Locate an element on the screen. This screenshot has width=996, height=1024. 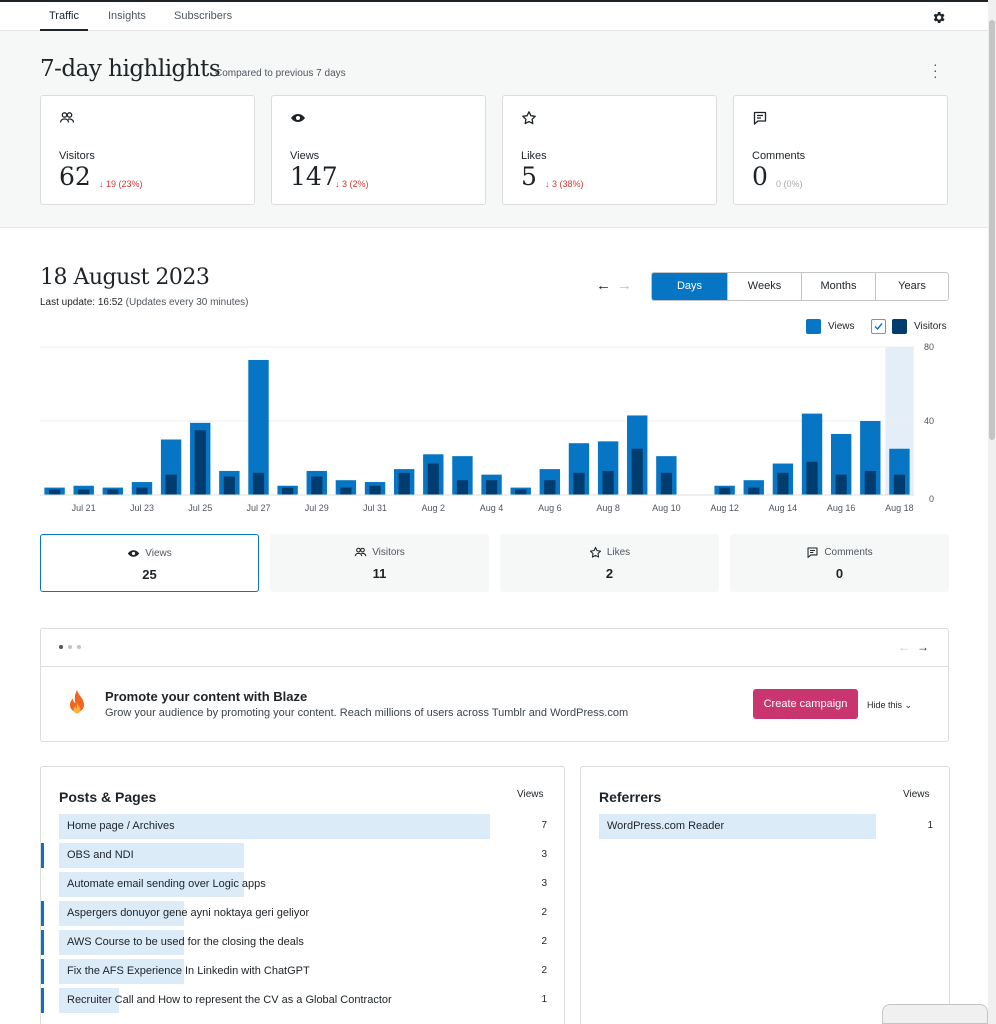
highlight-label: Likes is located at coordinates (534, 156).